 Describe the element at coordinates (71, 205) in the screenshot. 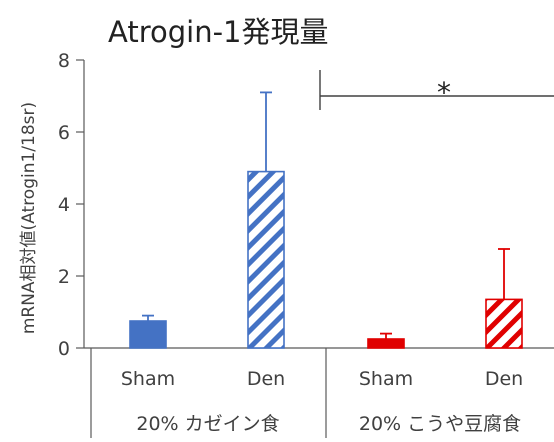

I see `y-axis: 0 2 4 6 8` at that location.